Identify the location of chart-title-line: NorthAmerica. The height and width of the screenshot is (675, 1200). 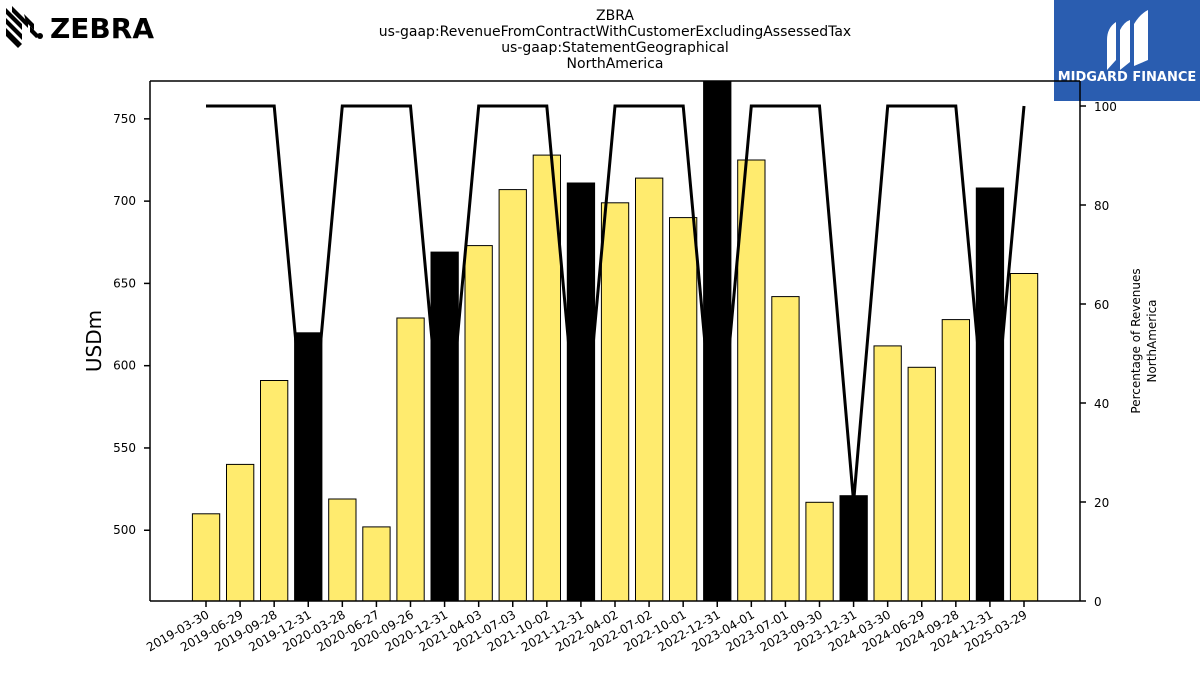
(615, 64).